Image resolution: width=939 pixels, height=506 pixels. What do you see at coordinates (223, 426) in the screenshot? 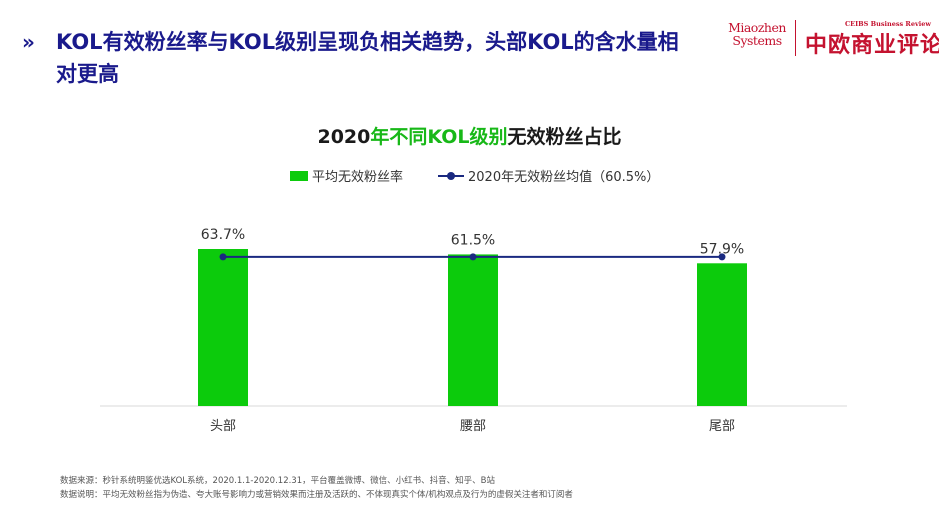
I see `category-label-0: 头部` at bounding box center [223, 426].